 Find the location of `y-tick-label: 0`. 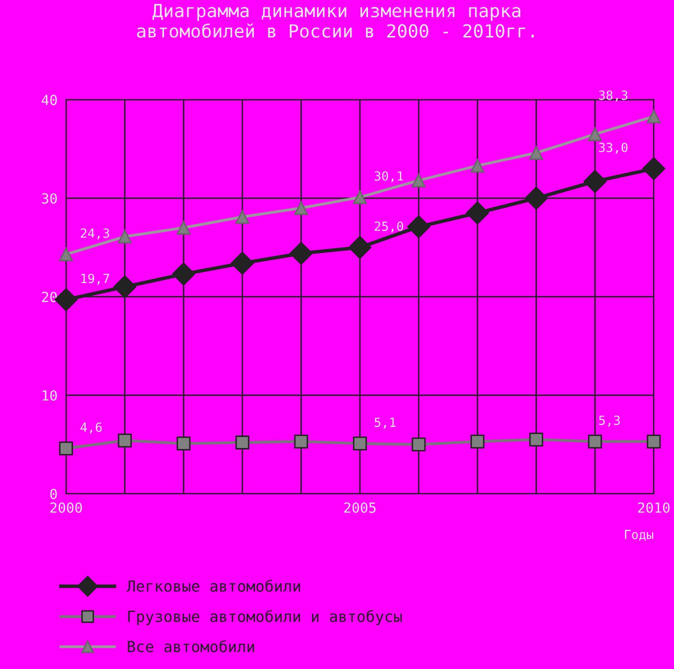

y-tick-label: 0 is located at coordinates (53, 494).